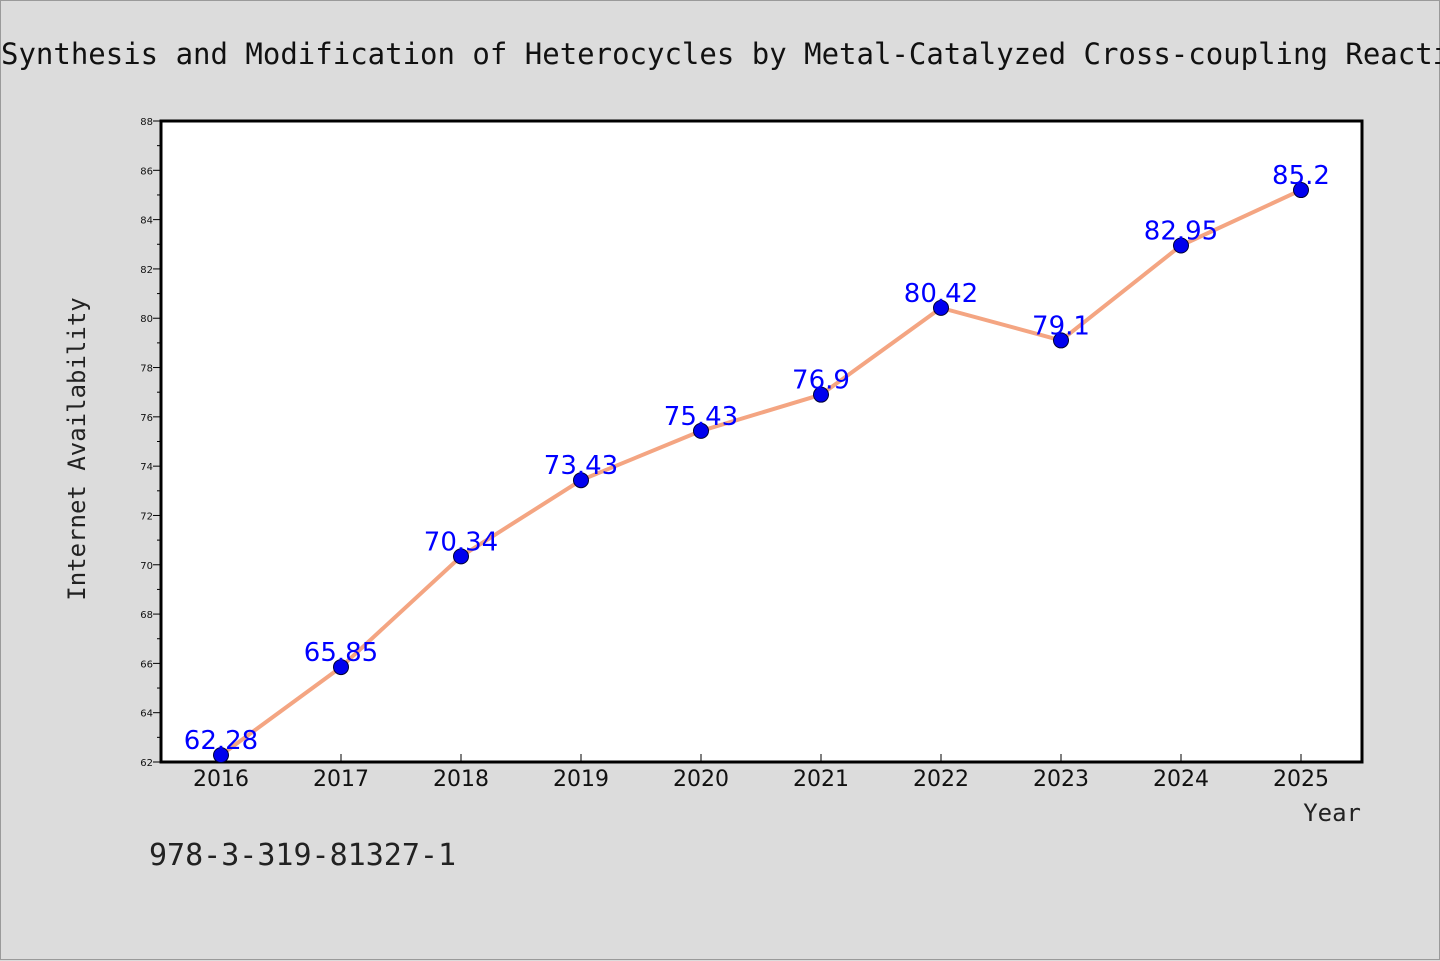  I want to click on y-tick-label: 64, so click(146, 714).